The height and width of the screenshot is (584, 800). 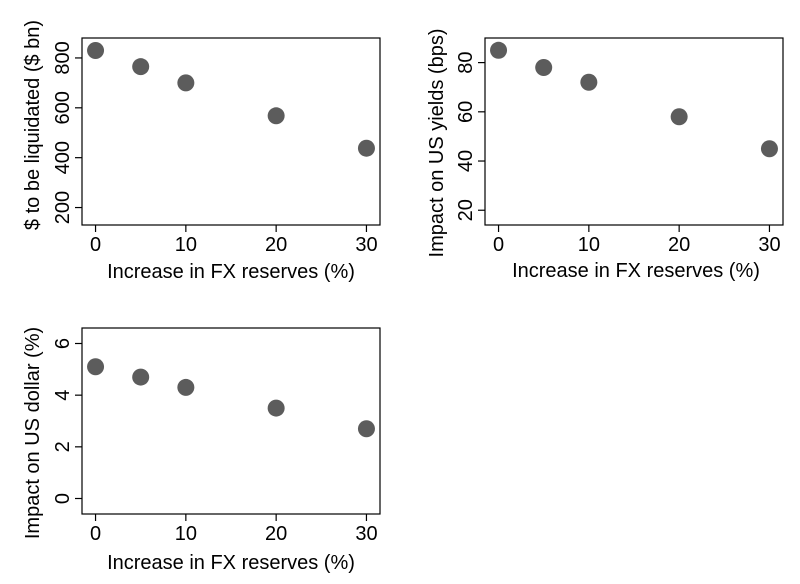 What do you see at coordinates (33, 433) in the screenshot?
I see `ylabel-dollar: Impact on US dollar (%)` at bounding box center [33, 433].